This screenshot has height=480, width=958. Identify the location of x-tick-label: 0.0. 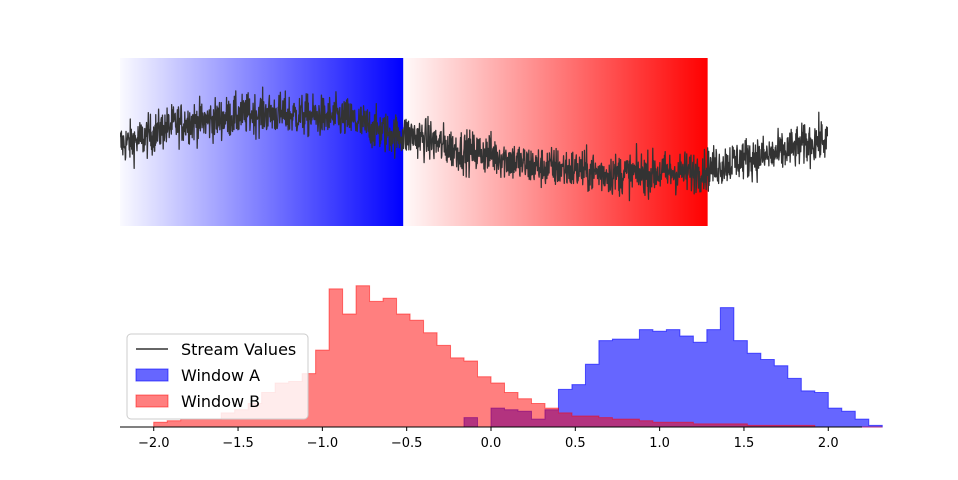
(491, 443).